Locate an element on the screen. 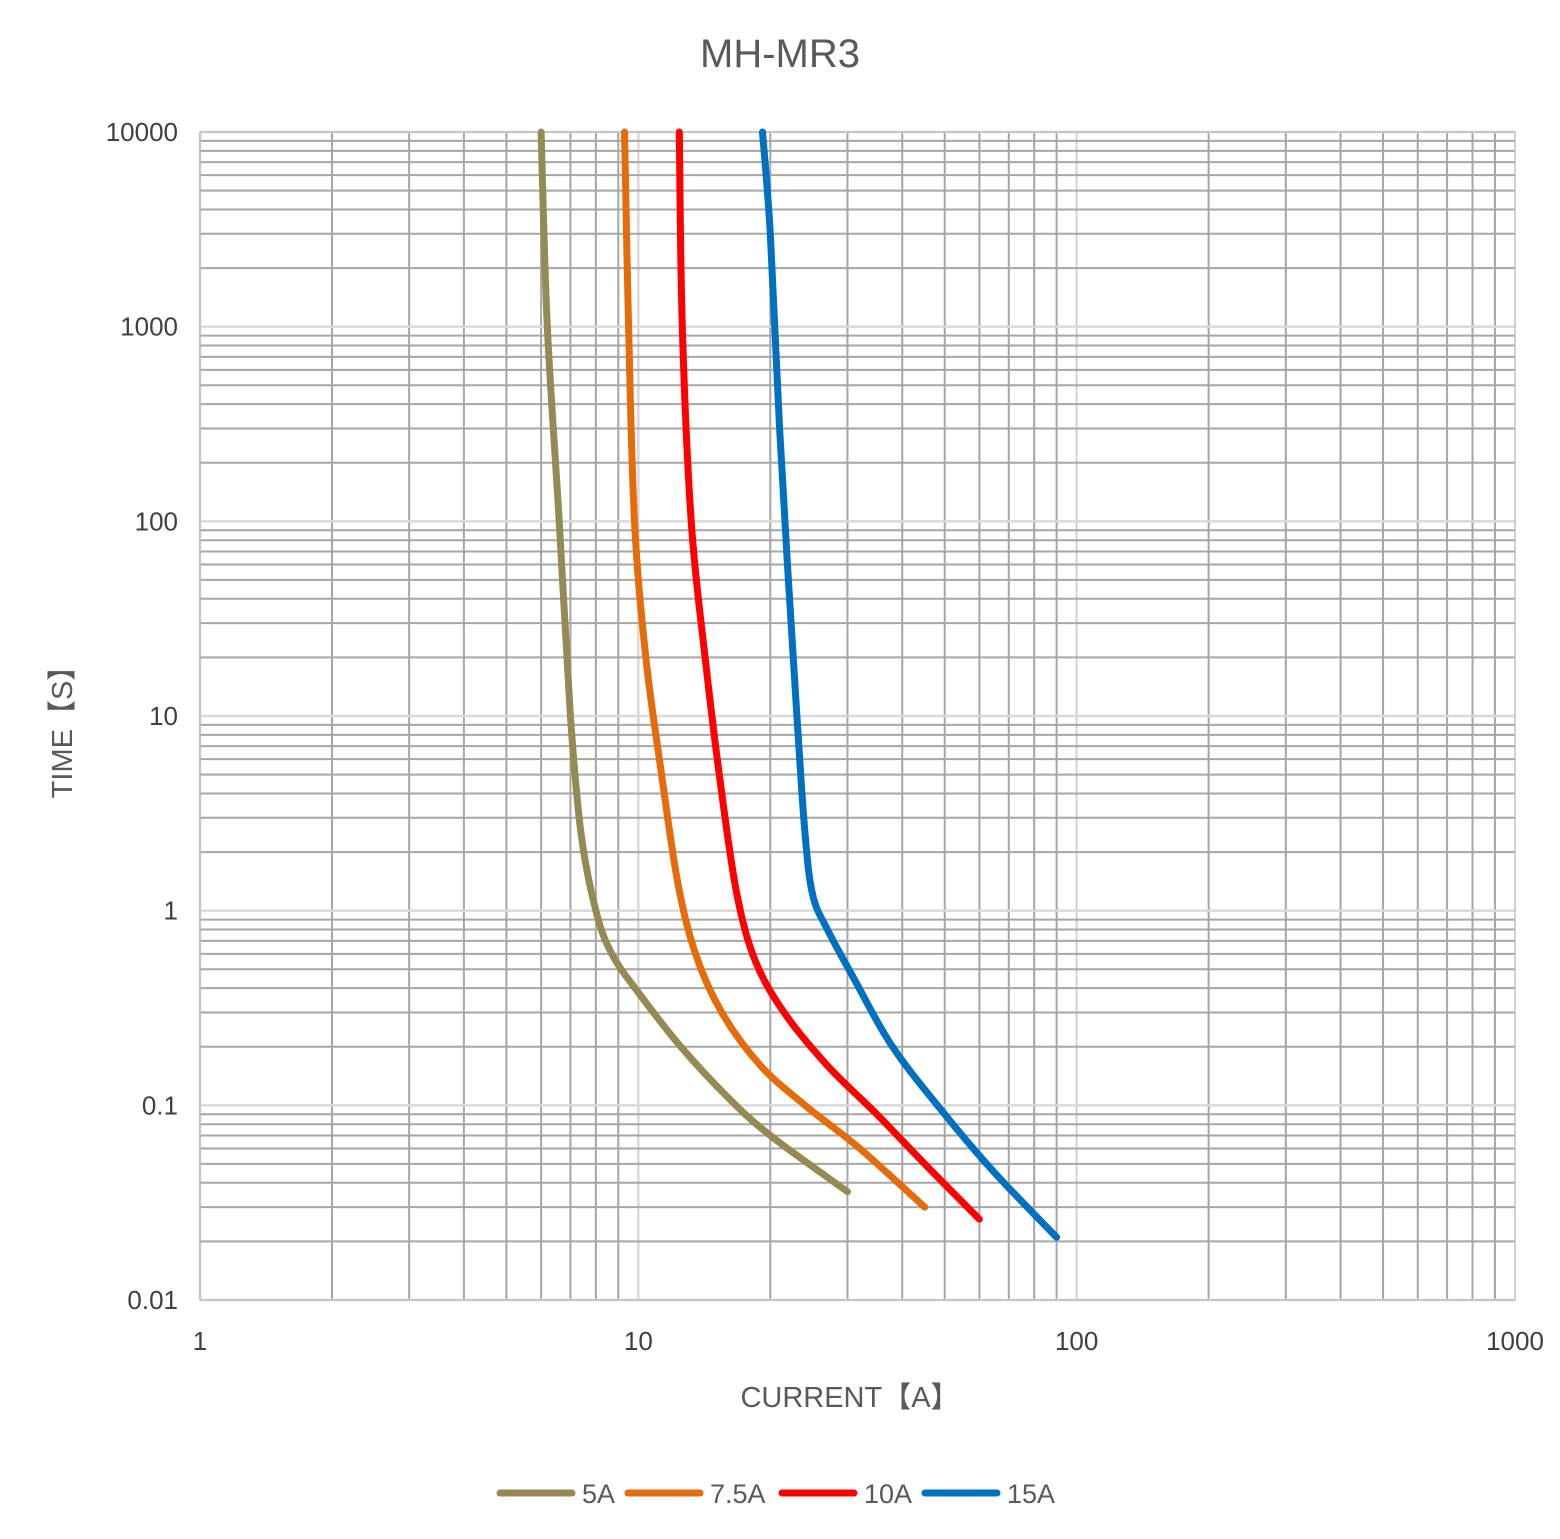 This screenshot has width=1560, height=1539. series-line-5a is located at coordinates (694, 662).